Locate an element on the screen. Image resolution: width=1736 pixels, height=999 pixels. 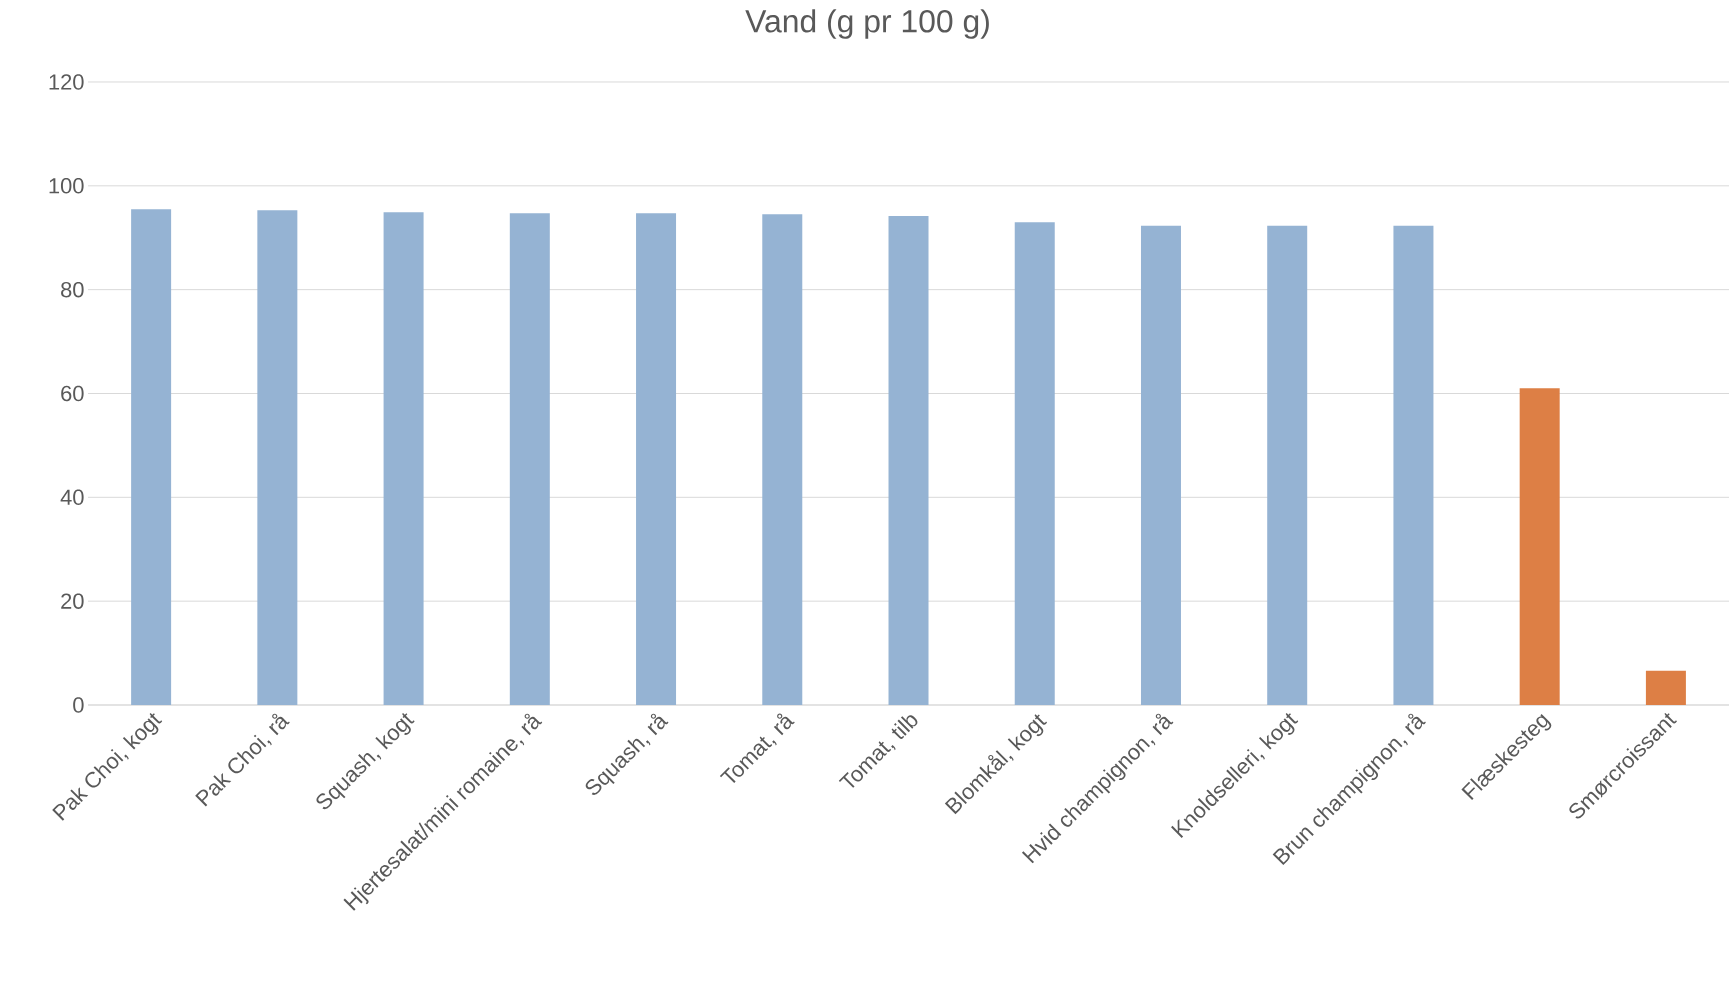
y-tick-label: 20 is located at coordinates (72, 601).